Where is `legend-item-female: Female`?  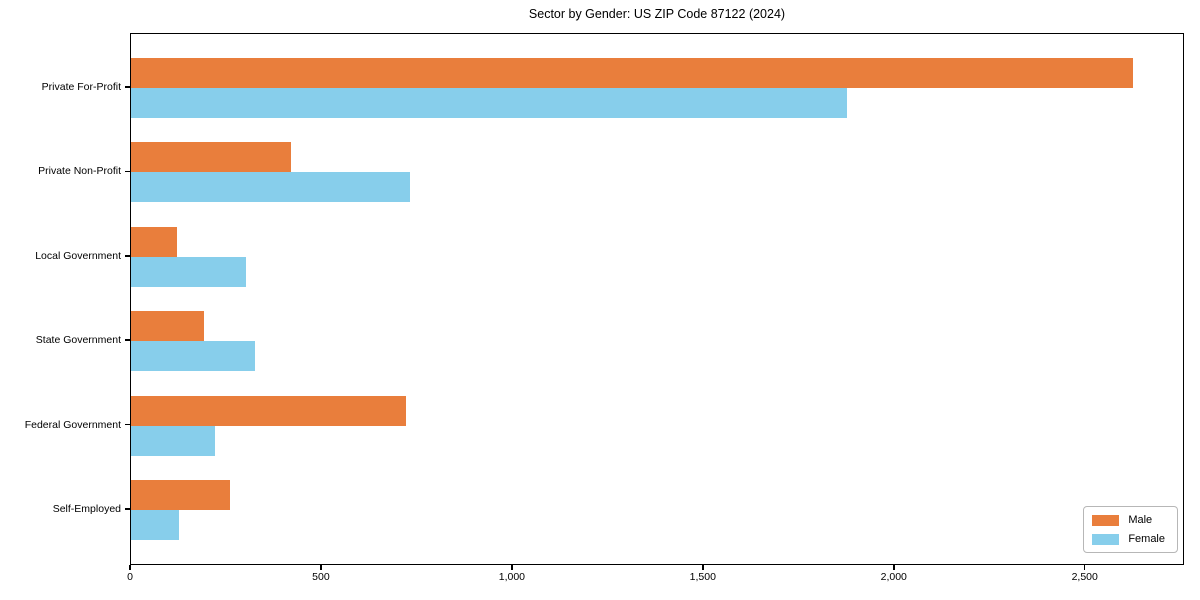
legend-item-female: Female is located at coordinates (1128, 539).